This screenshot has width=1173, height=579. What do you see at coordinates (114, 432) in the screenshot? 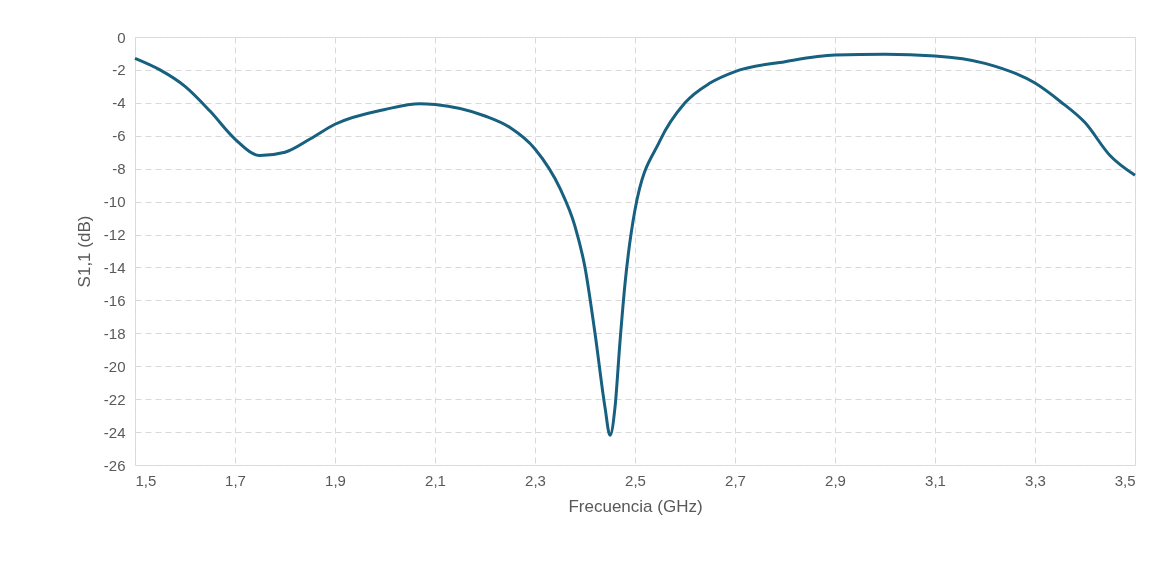
I see `y-tick-label: -24` at bounding box center [114, 432].